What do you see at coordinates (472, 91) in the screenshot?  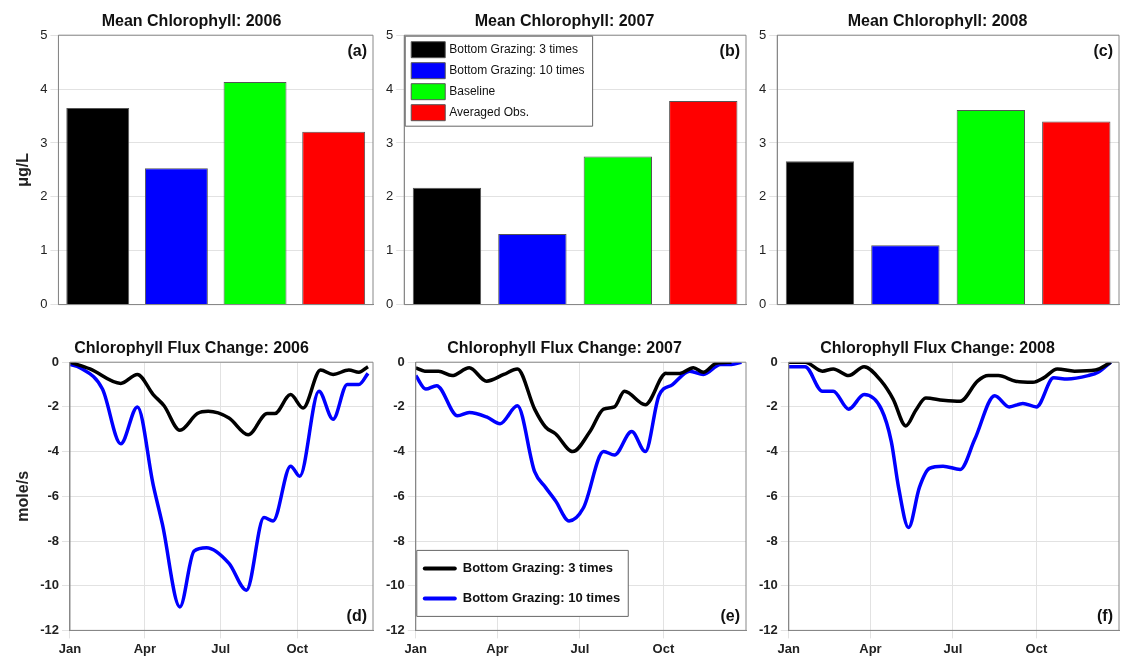 I see `legend-label: Baseline` at bounding box center [472, 91].